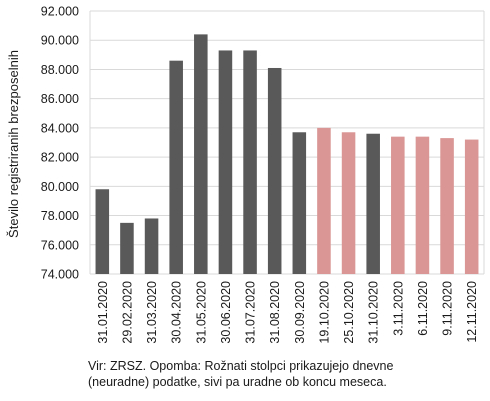 This screenshot has width=490, height=401. I want to click on x-category-label: 31.01.2020, so click(103, 312).